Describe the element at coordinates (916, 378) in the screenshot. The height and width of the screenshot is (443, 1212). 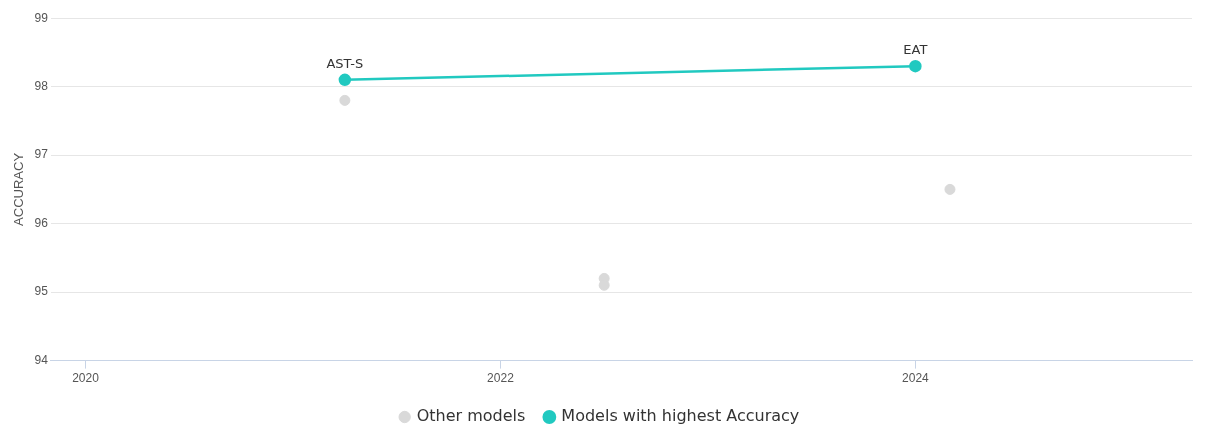
I see `x-tick-label: 2024` at that location.